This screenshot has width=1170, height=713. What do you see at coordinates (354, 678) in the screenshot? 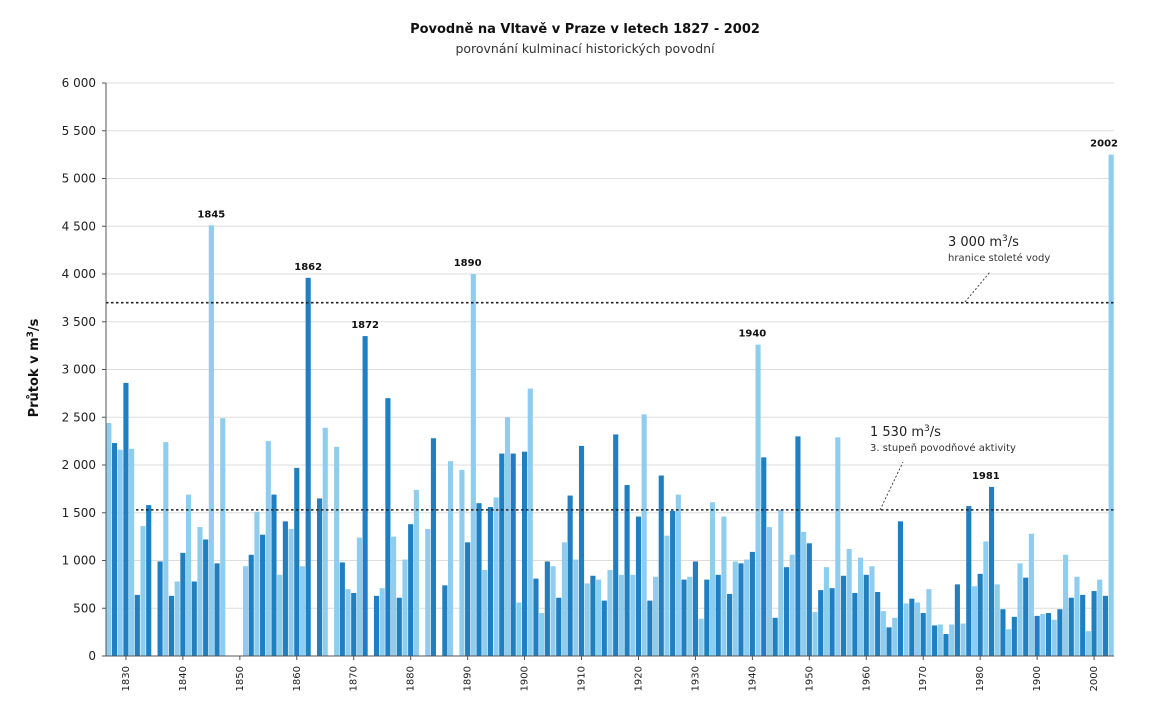
I see `x-tick-label: 1870` at bounding box center [354, 678].